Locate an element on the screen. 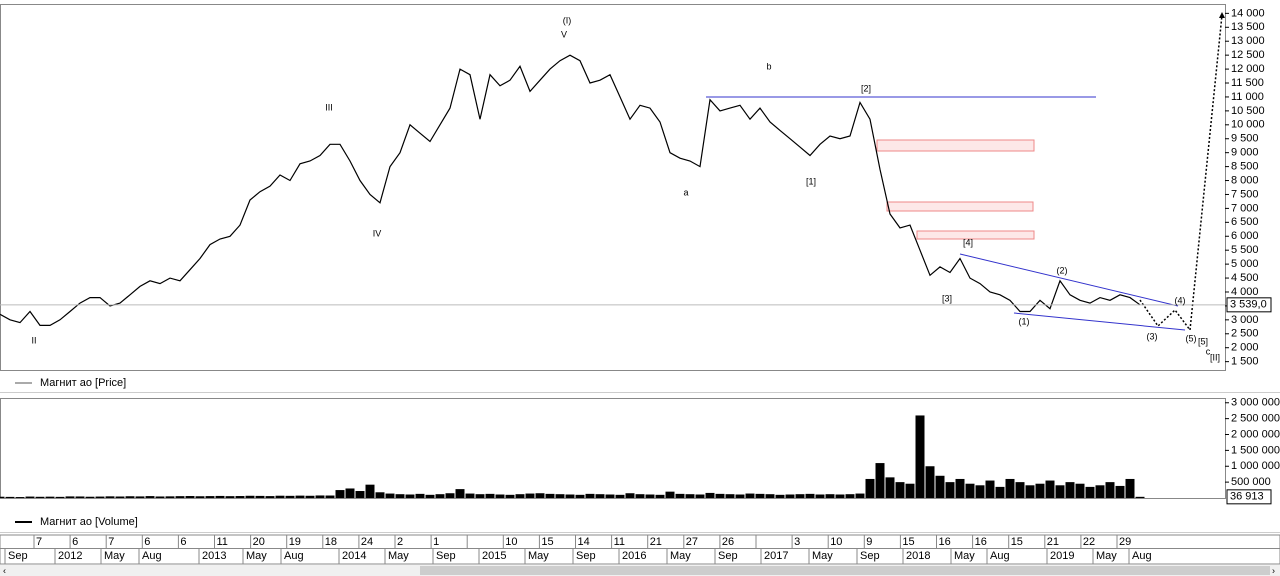  y-tick-label: 4 500 is located at coordinates (1245, 278).